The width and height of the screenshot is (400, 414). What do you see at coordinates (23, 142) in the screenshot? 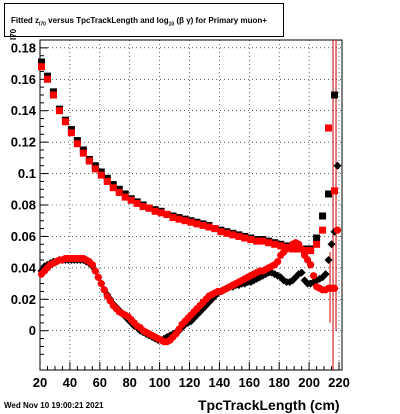
I see `y-tick-label: 0.12` at bounding box center [23, 142].